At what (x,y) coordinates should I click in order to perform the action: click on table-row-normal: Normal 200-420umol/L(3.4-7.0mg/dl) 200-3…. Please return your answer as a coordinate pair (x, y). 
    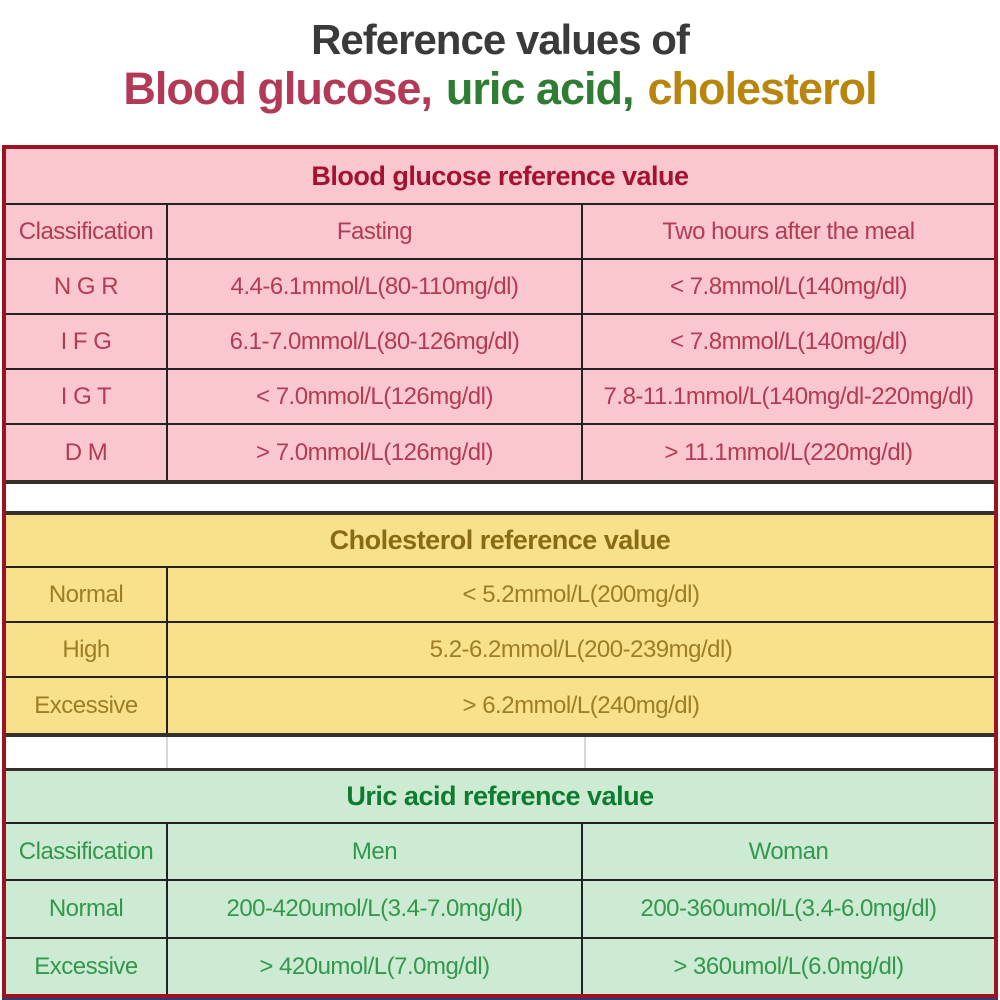
    Looking at the image, I should click on (500, 910).